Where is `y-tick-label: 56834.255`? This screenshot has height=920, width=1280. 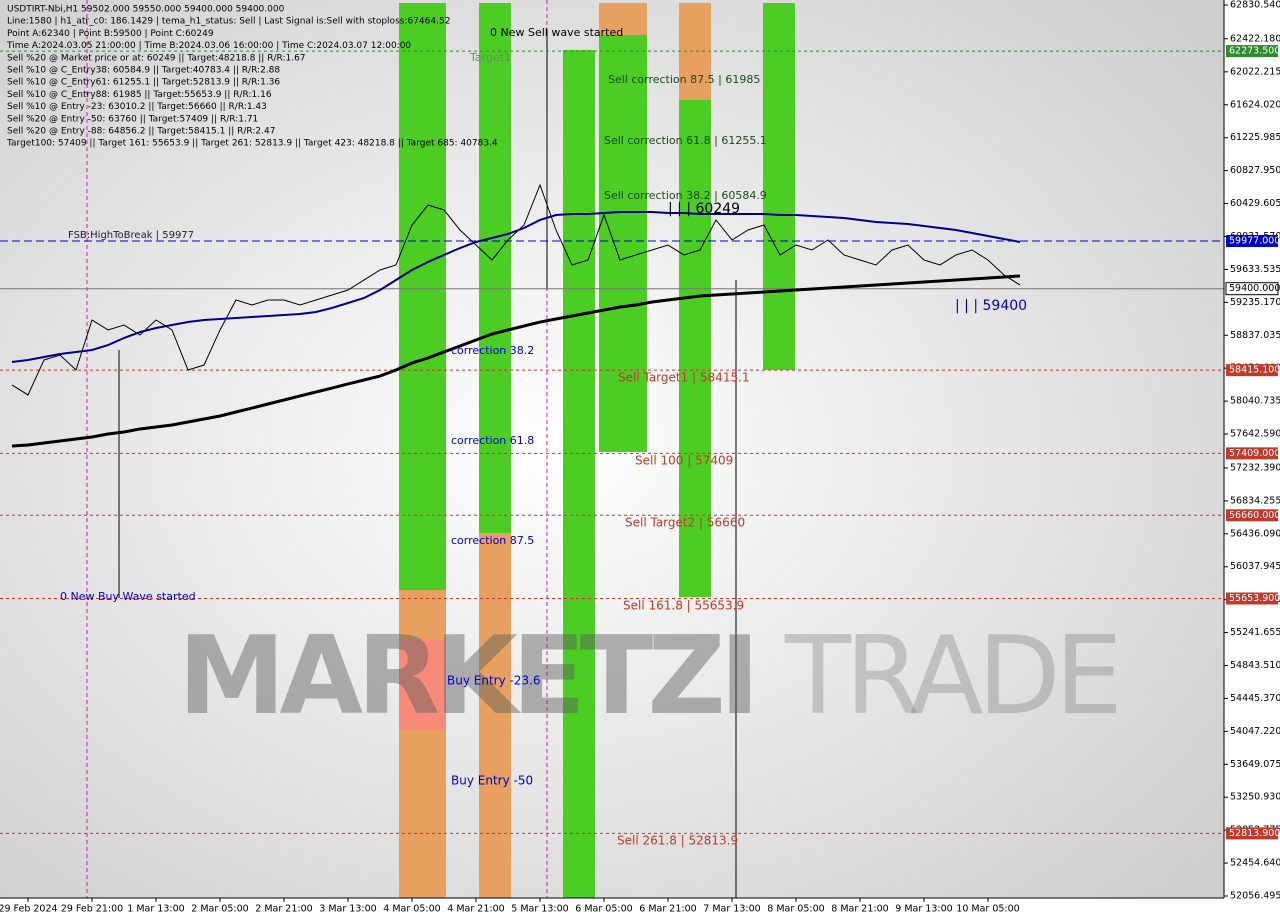 y-tick-label: 56834.255 is located at coordinates (1255, 500).